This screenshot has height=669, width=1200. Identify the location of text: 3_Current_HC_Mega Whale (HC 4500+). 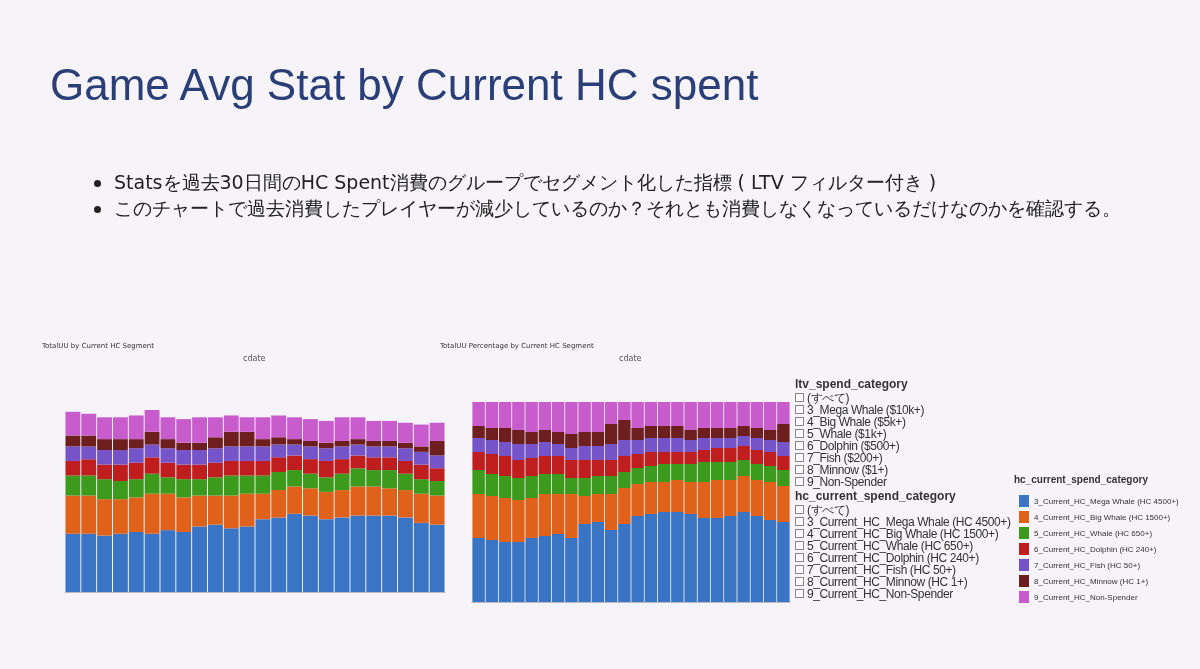
(909, 522).